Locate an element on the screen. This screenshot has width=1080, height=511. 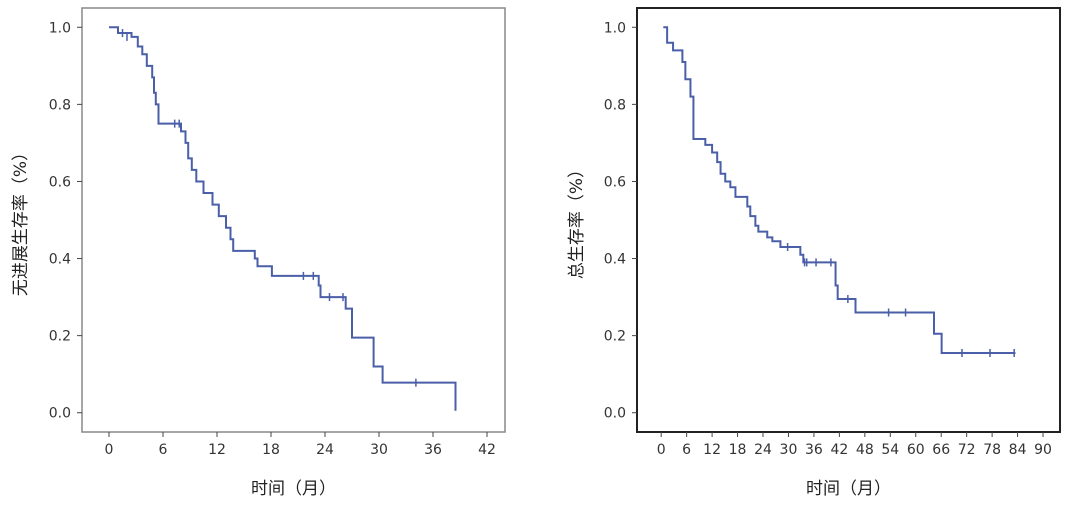
x-tick-label: 90 is located at coordinates (1043, 450).